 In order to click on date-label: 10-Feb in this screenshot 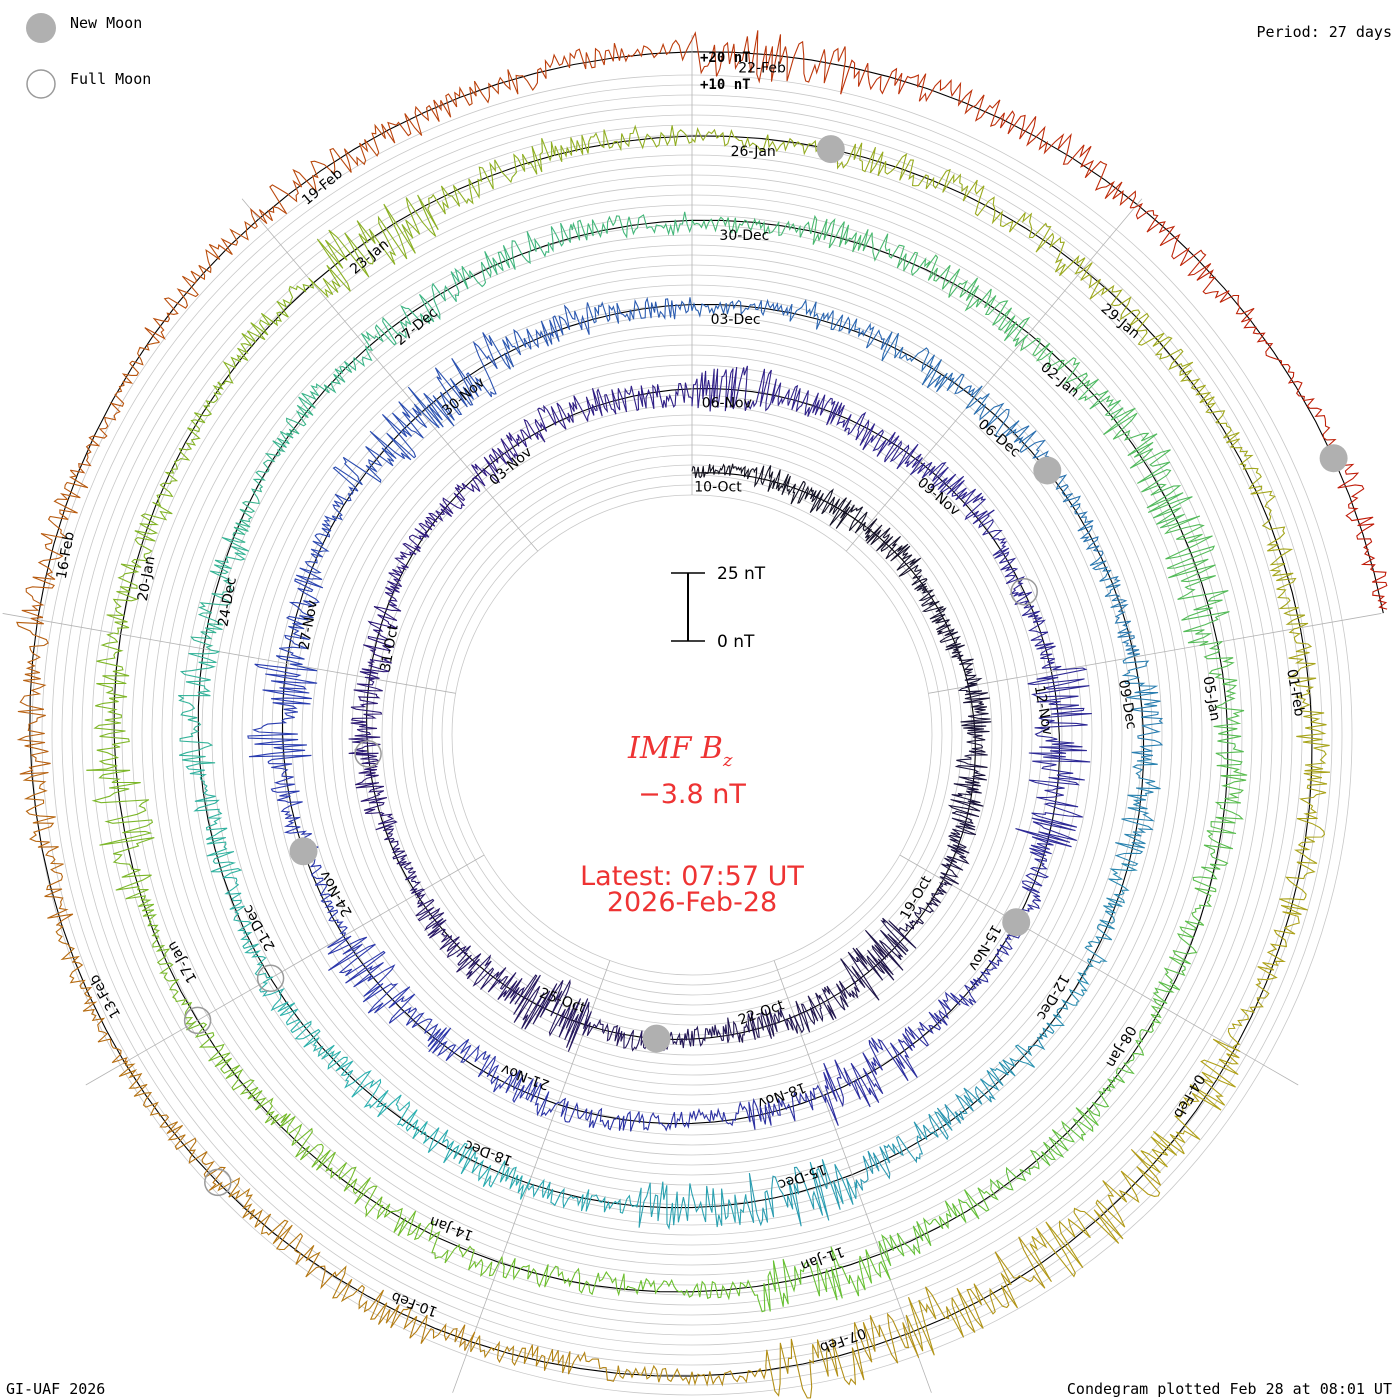, I will do `click(414, 1303)`.